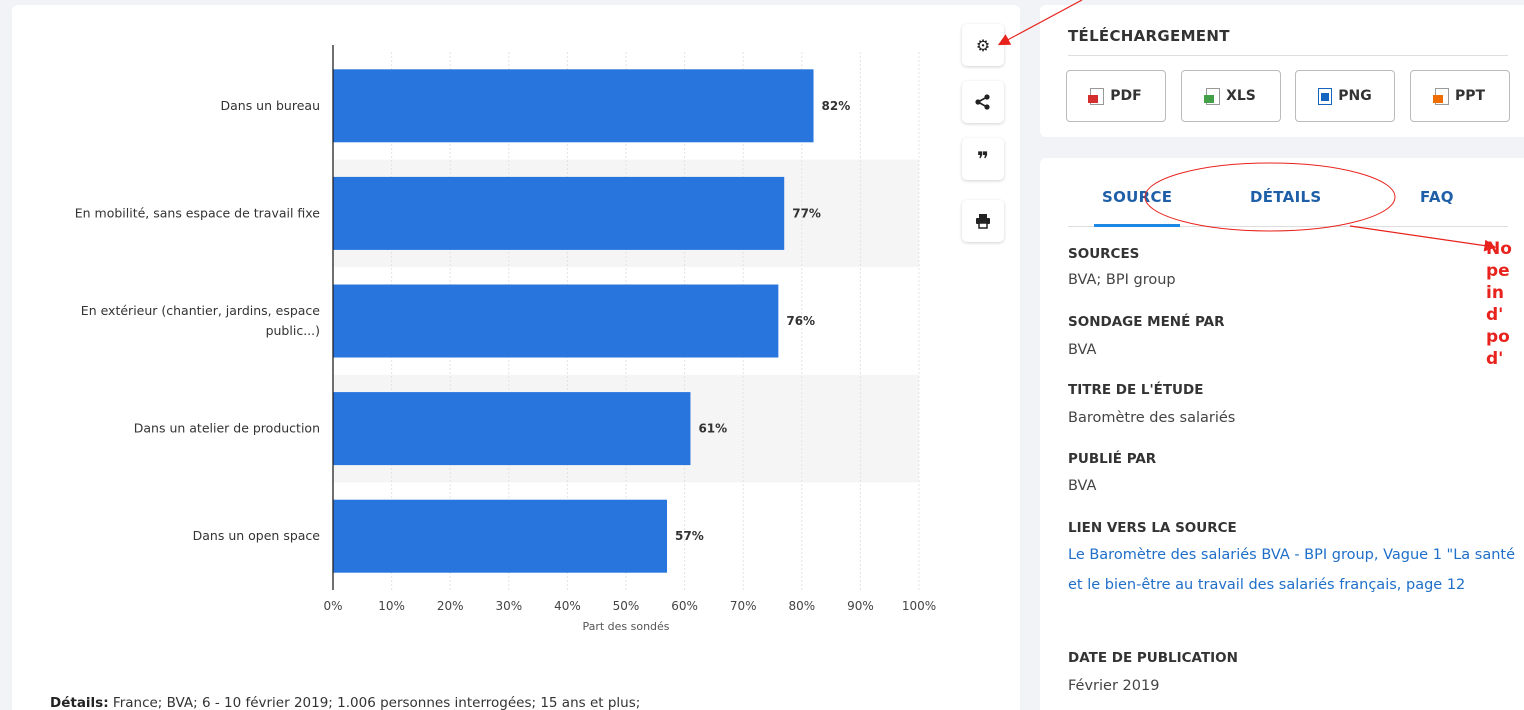  I want to click on tab-details: DÉTAILS, so click(1286, 197).